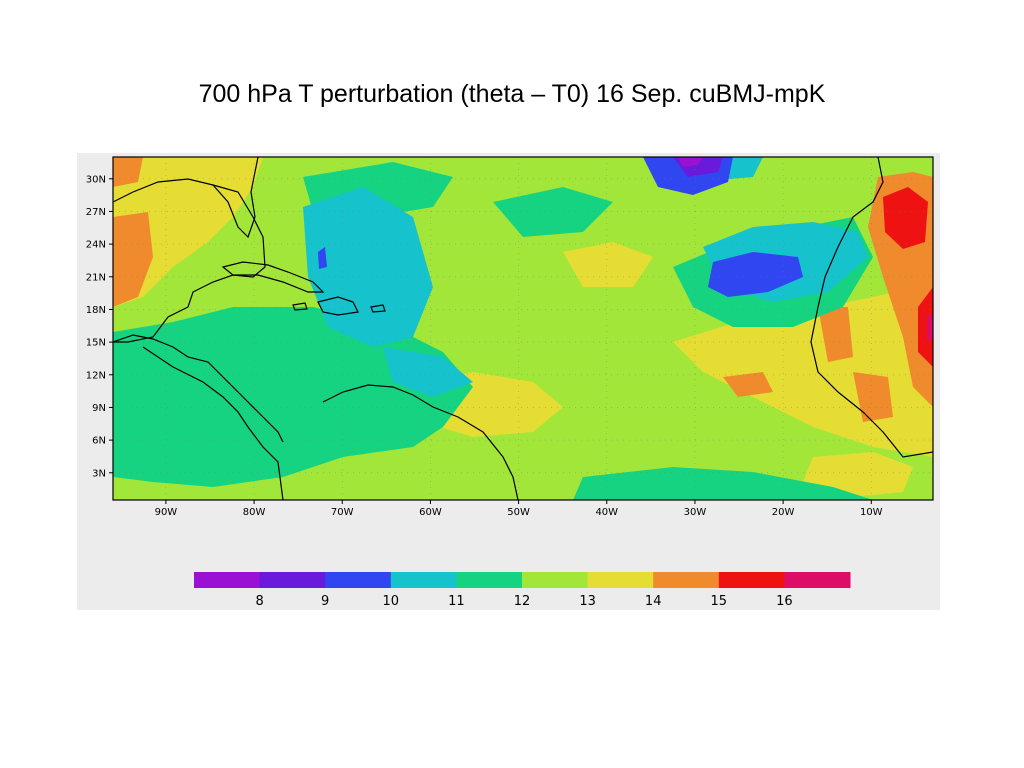 The image size is (1024, 768). What do you see at coordinates (96, 375) in the screenshot?
I see `lat-tick-label: 12N` at bounding box center [96, 375].